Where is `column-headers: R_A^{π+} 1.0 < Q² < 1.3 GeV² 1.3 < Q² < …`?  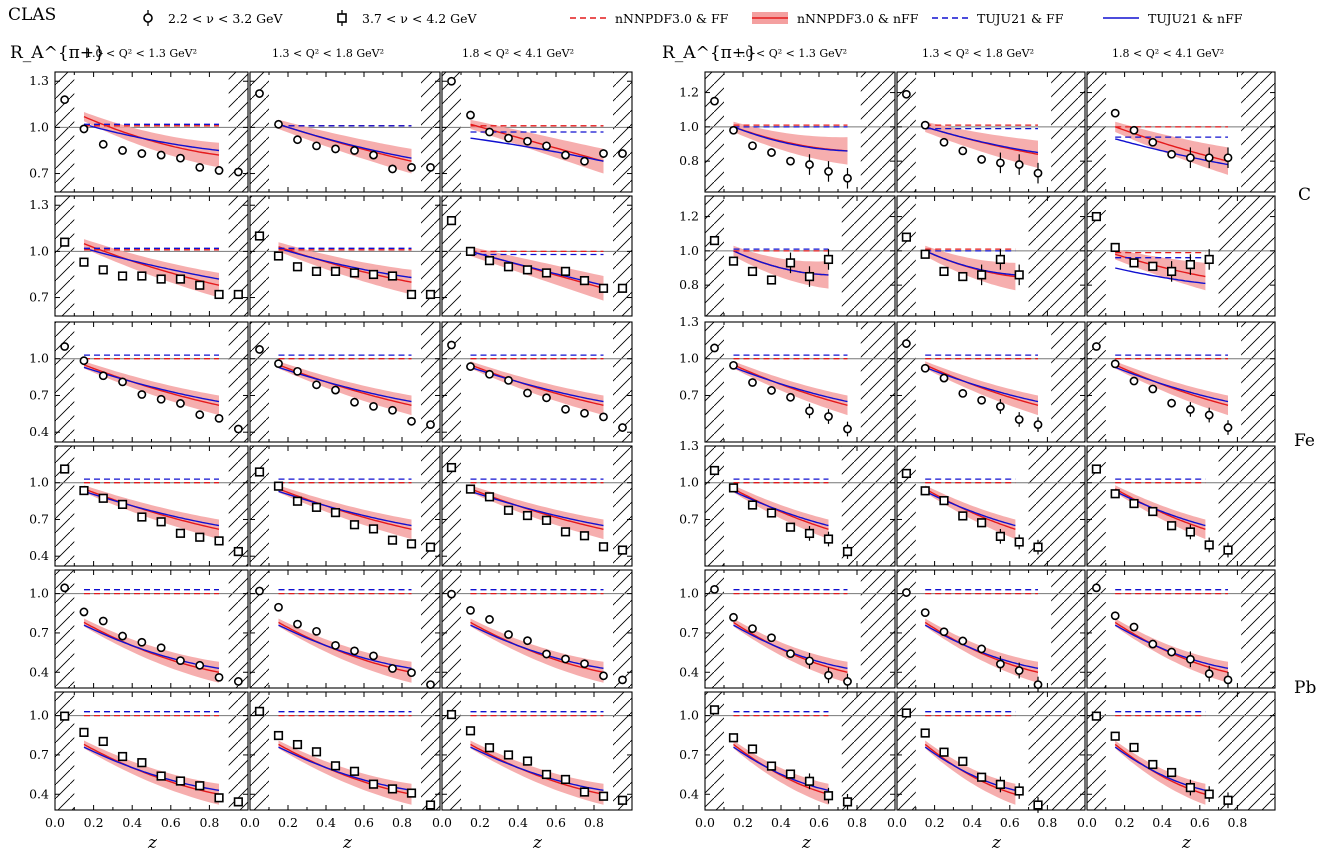 column-headers: R_A^{π+} 1.0 < Q² < 1.3 GeV² 1.3 < Q² < … is located at coordinates (617, 53).